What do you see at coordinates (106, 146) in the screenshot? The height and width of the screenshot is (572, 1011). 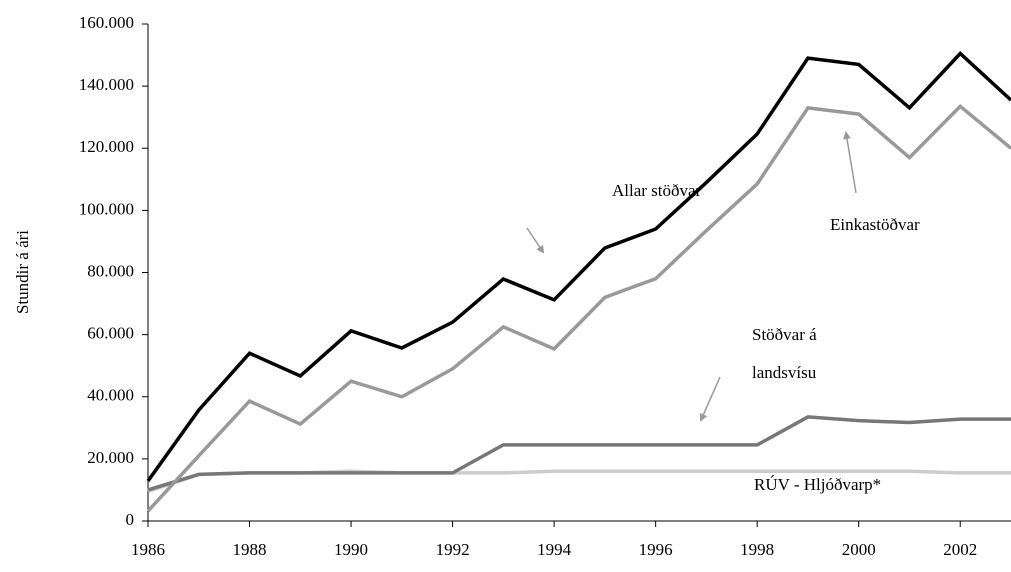 I see `y-tick-label: 120.000` at bounding box center [106, 146].